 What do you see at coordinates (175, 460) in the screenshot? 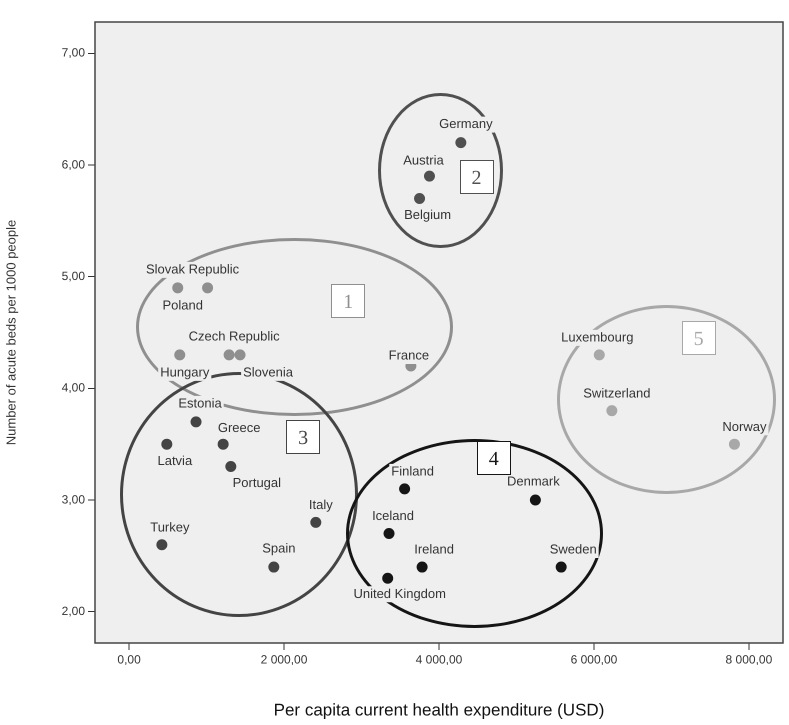
I see `annotation: Latvia` at bounding box center [175, 460].